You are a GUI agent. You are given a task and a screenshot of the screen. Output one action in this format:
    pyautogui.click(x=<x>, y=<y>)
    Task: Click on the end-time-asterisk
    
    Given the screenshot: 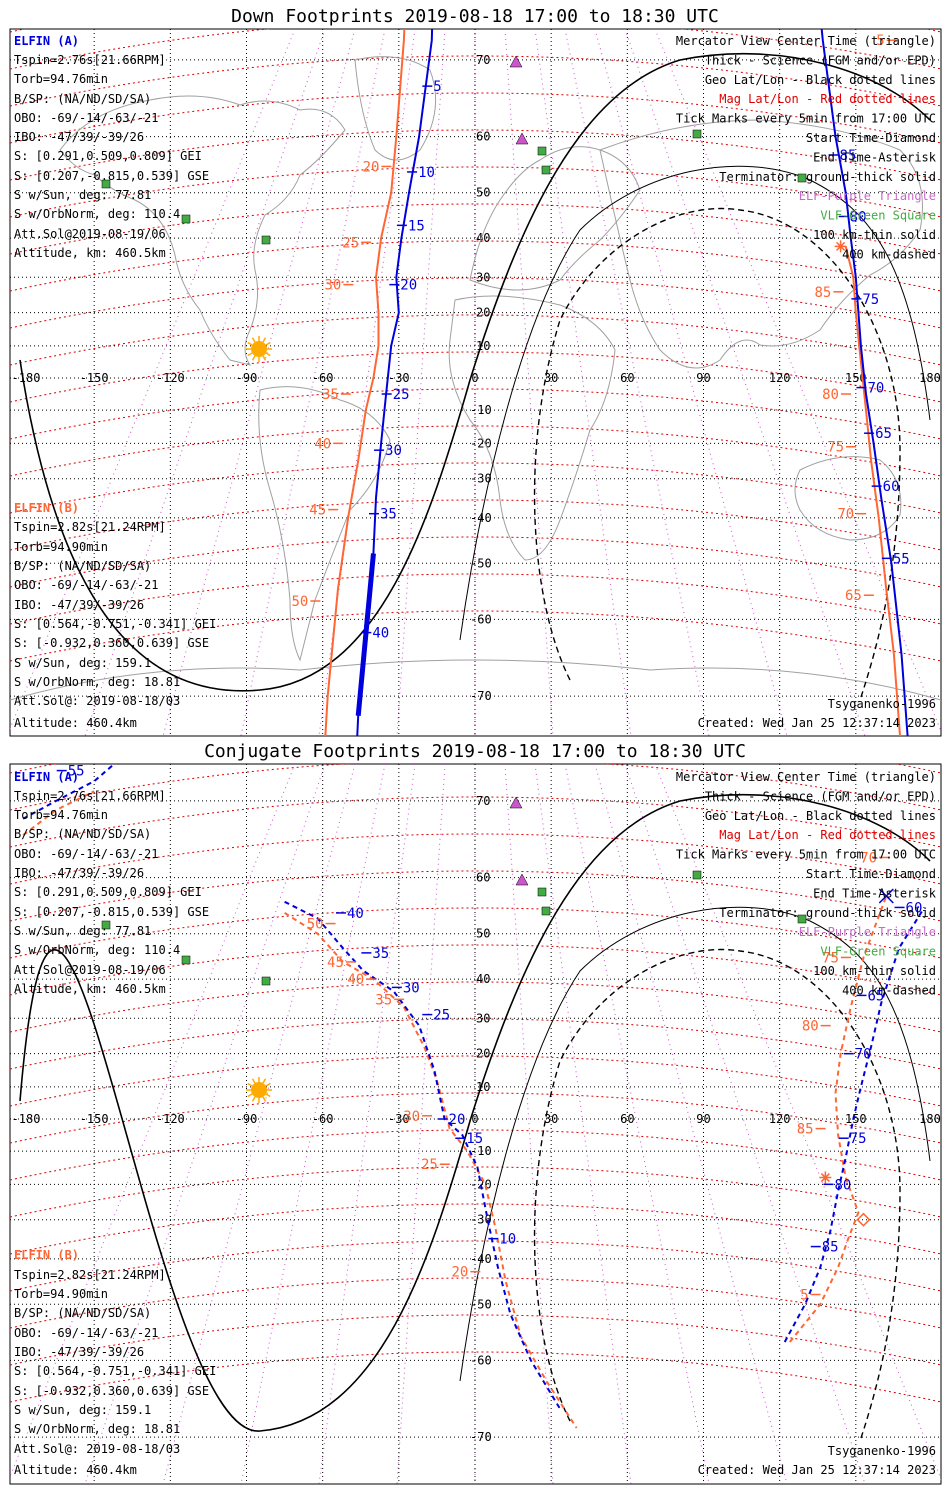 What is the action you would take?
    pyautogui.click(x=840, y=246)
    